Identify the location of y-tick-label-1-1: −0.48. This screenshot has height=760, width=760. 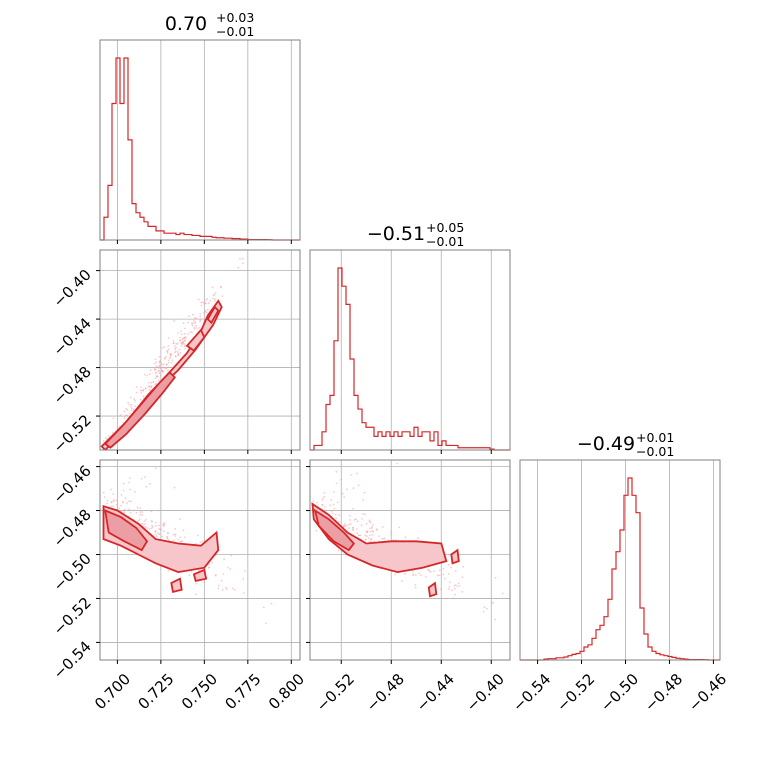
(72, 385).